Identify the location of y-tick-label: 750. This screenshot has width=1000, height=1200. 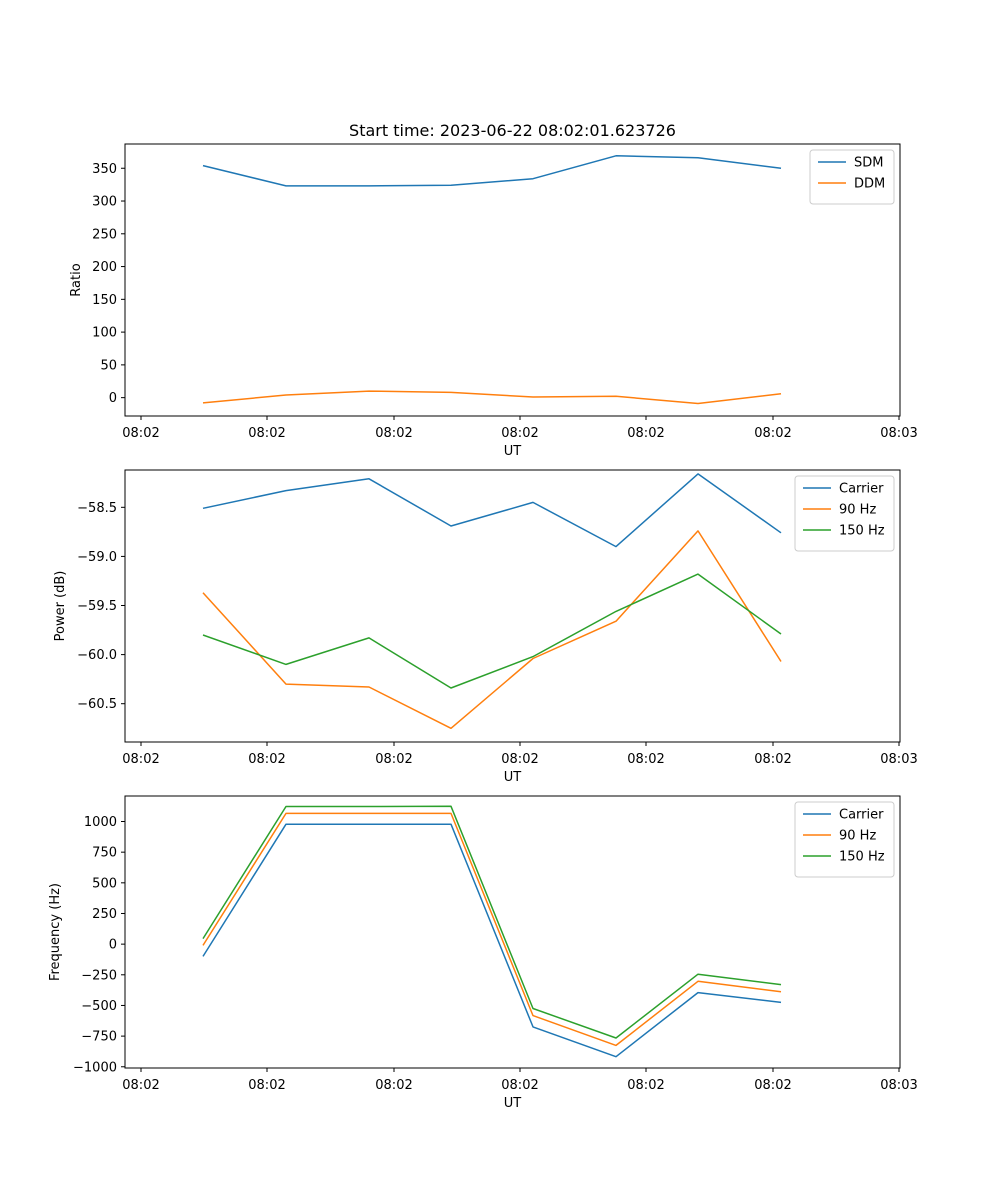
(104, 853).